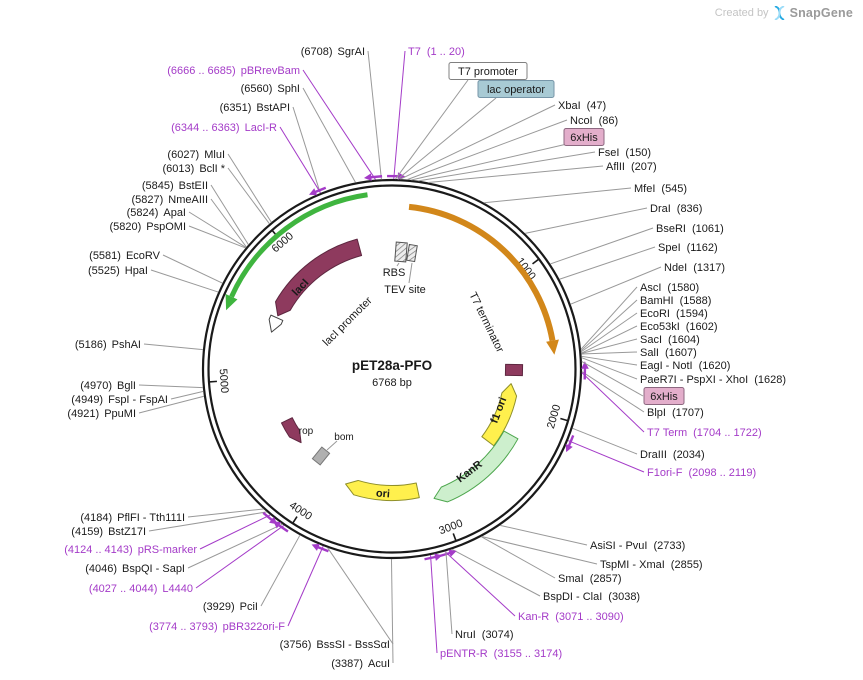 The image size is (863, 680). I want to click on callout-line-smai, so click(518, 557).